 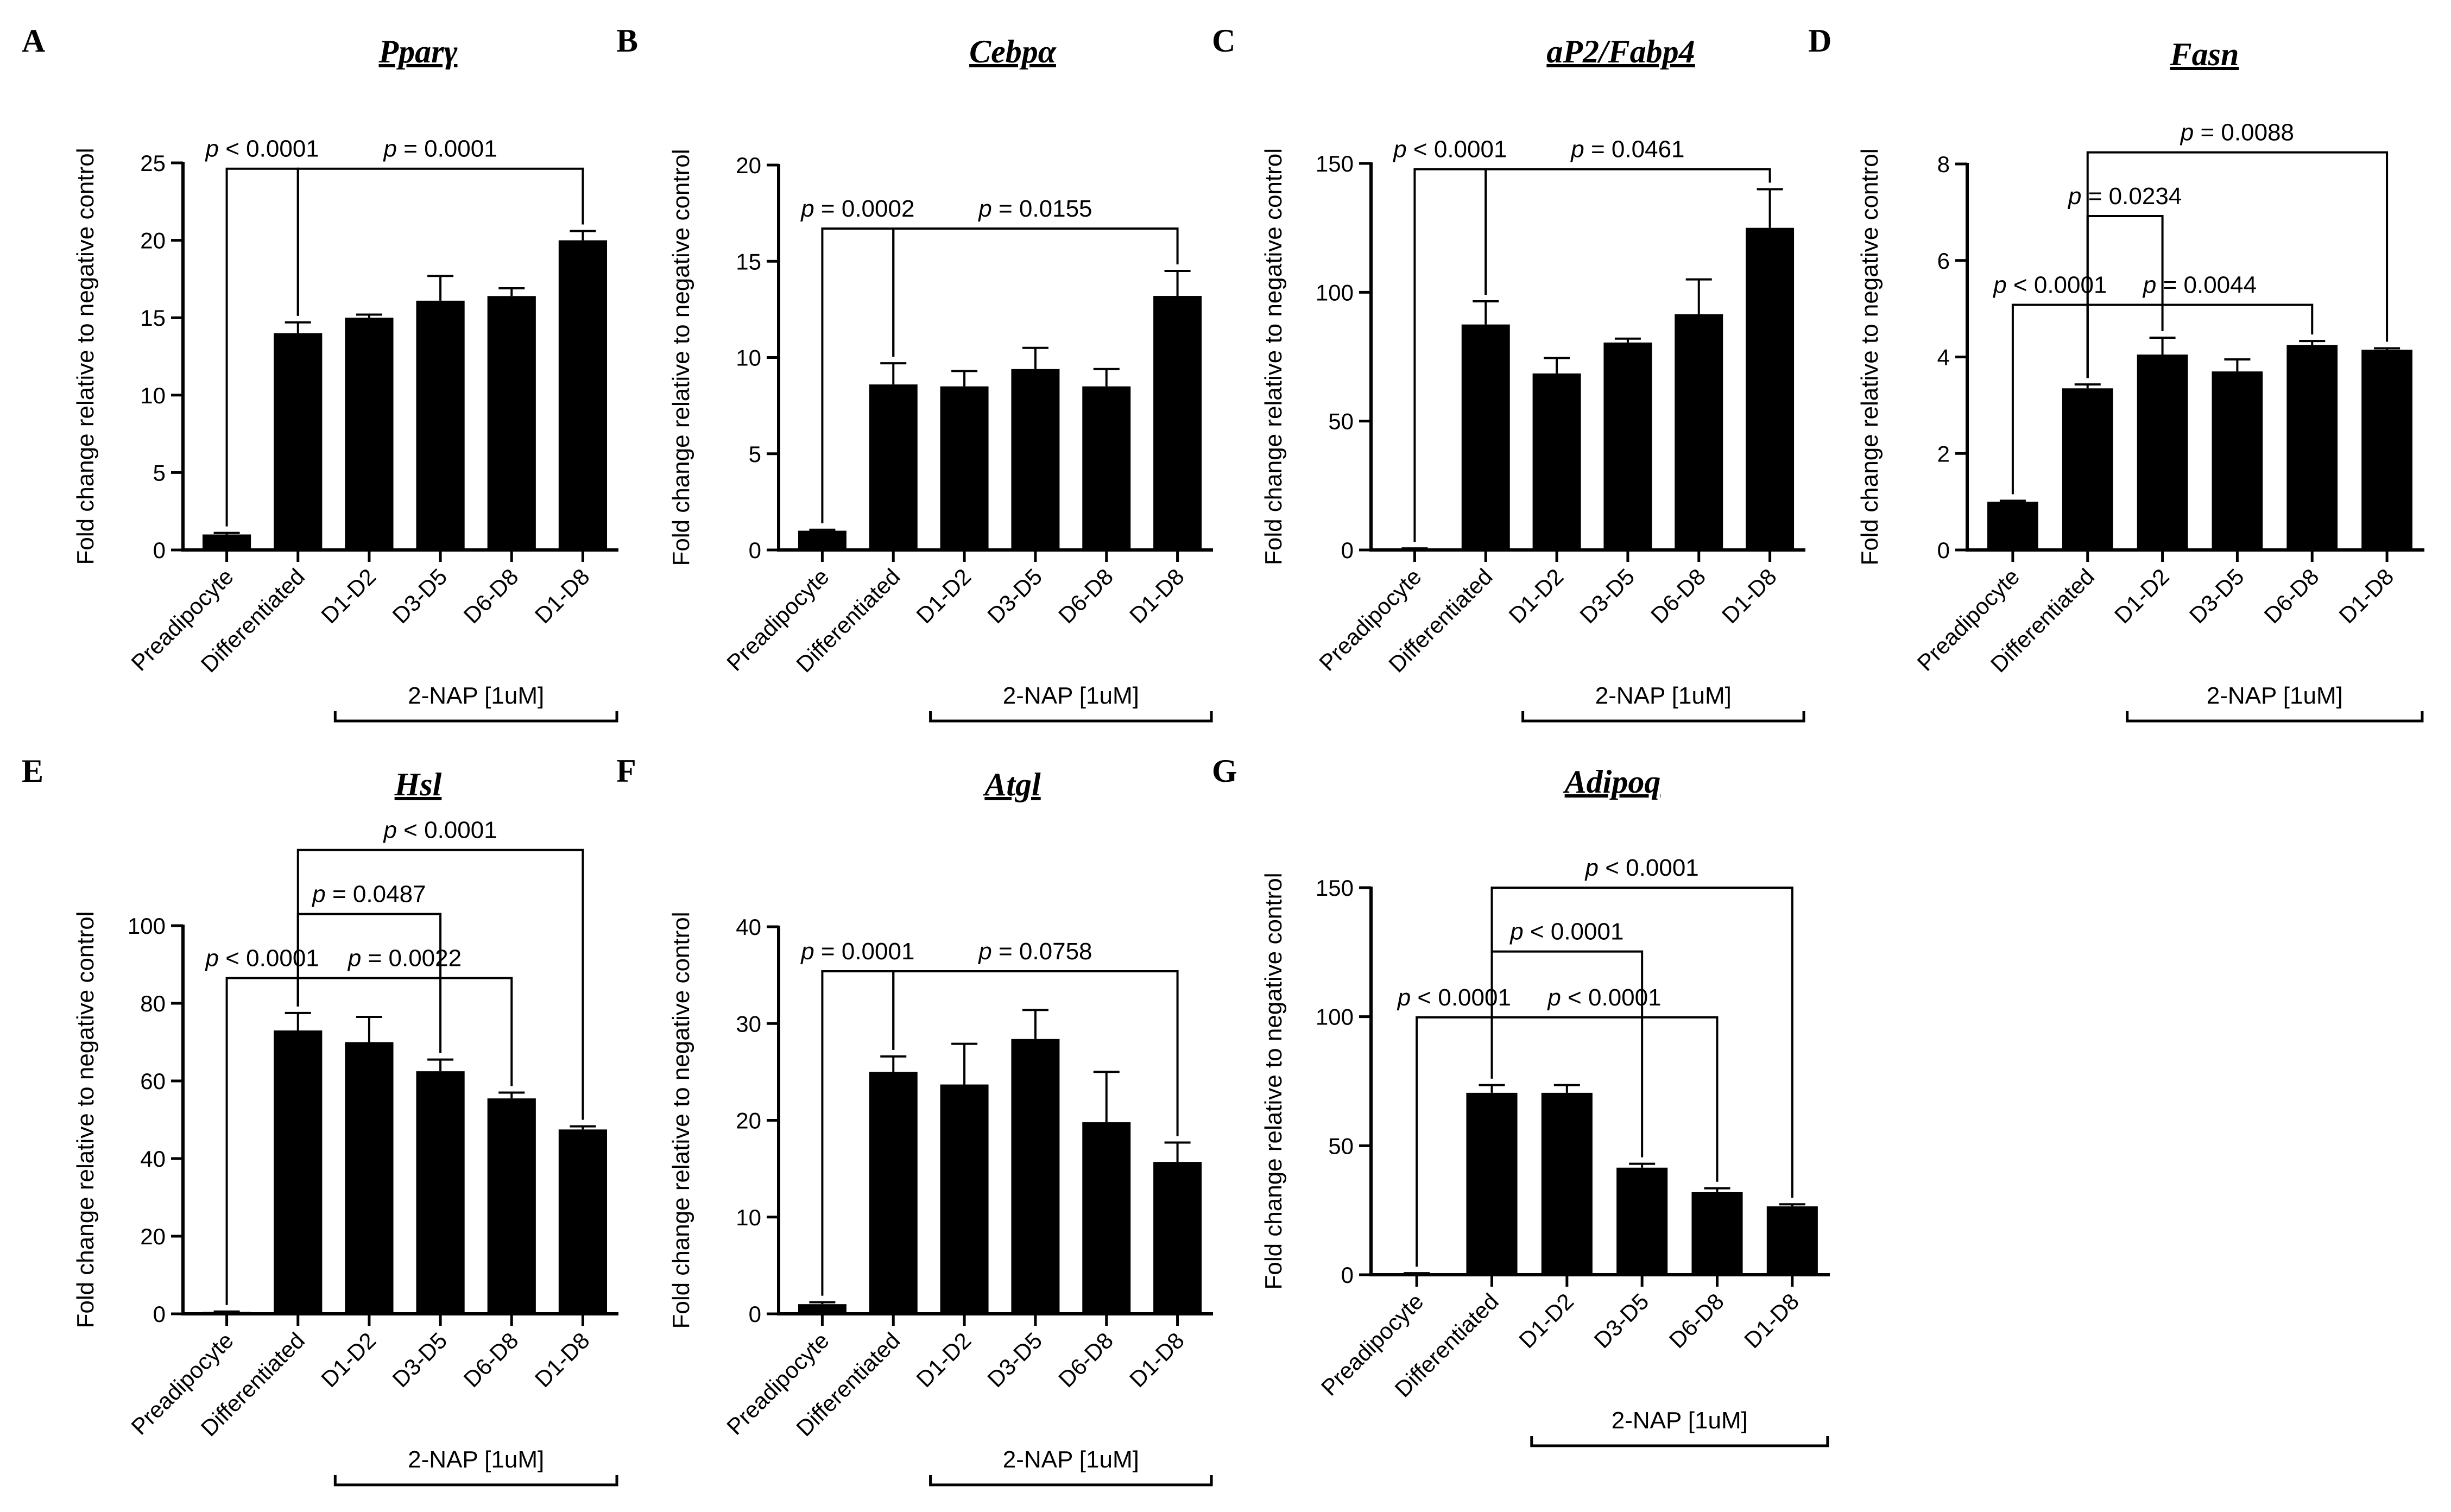 I want to click on p-value-label: p = 0.0234, so click(x=2124, y=196).